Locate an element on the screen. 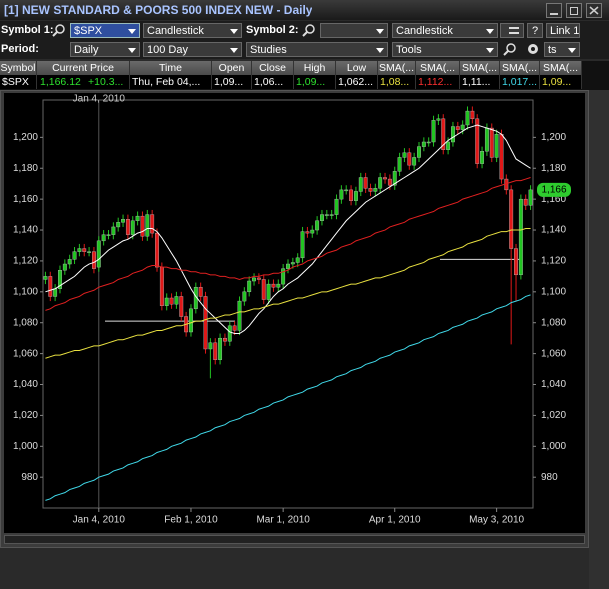 This screenshot has height=589, width=609. y-tick-label: 1,180 is located at coordinates (553, 168).